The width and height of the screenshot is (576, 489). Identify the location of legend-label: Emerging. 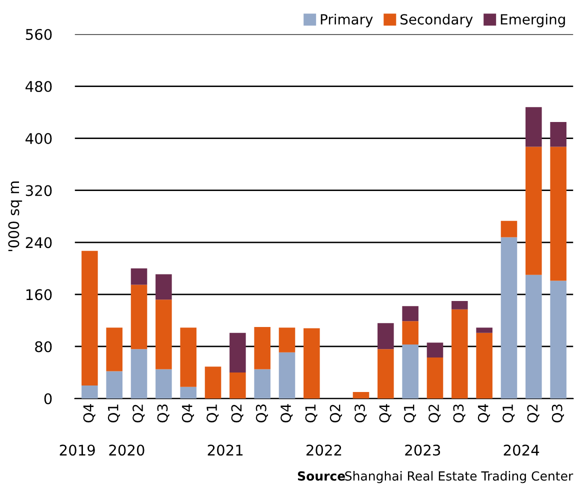
(532, 21).